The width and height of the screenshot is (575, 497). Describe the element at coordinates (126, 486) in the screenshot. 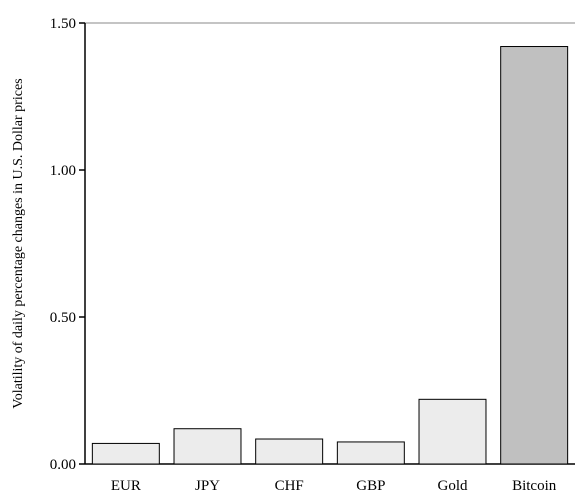

I see `x-category-label-eur: EUR` at that location.